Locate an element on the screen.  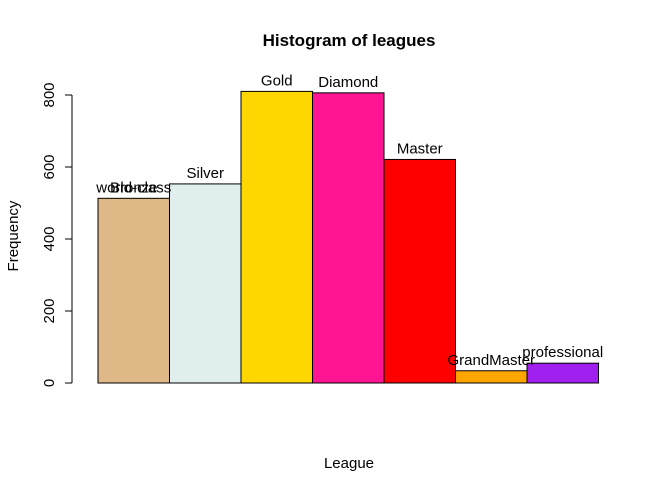
y-tick-label: 0 is located at coordinates (49, 383).